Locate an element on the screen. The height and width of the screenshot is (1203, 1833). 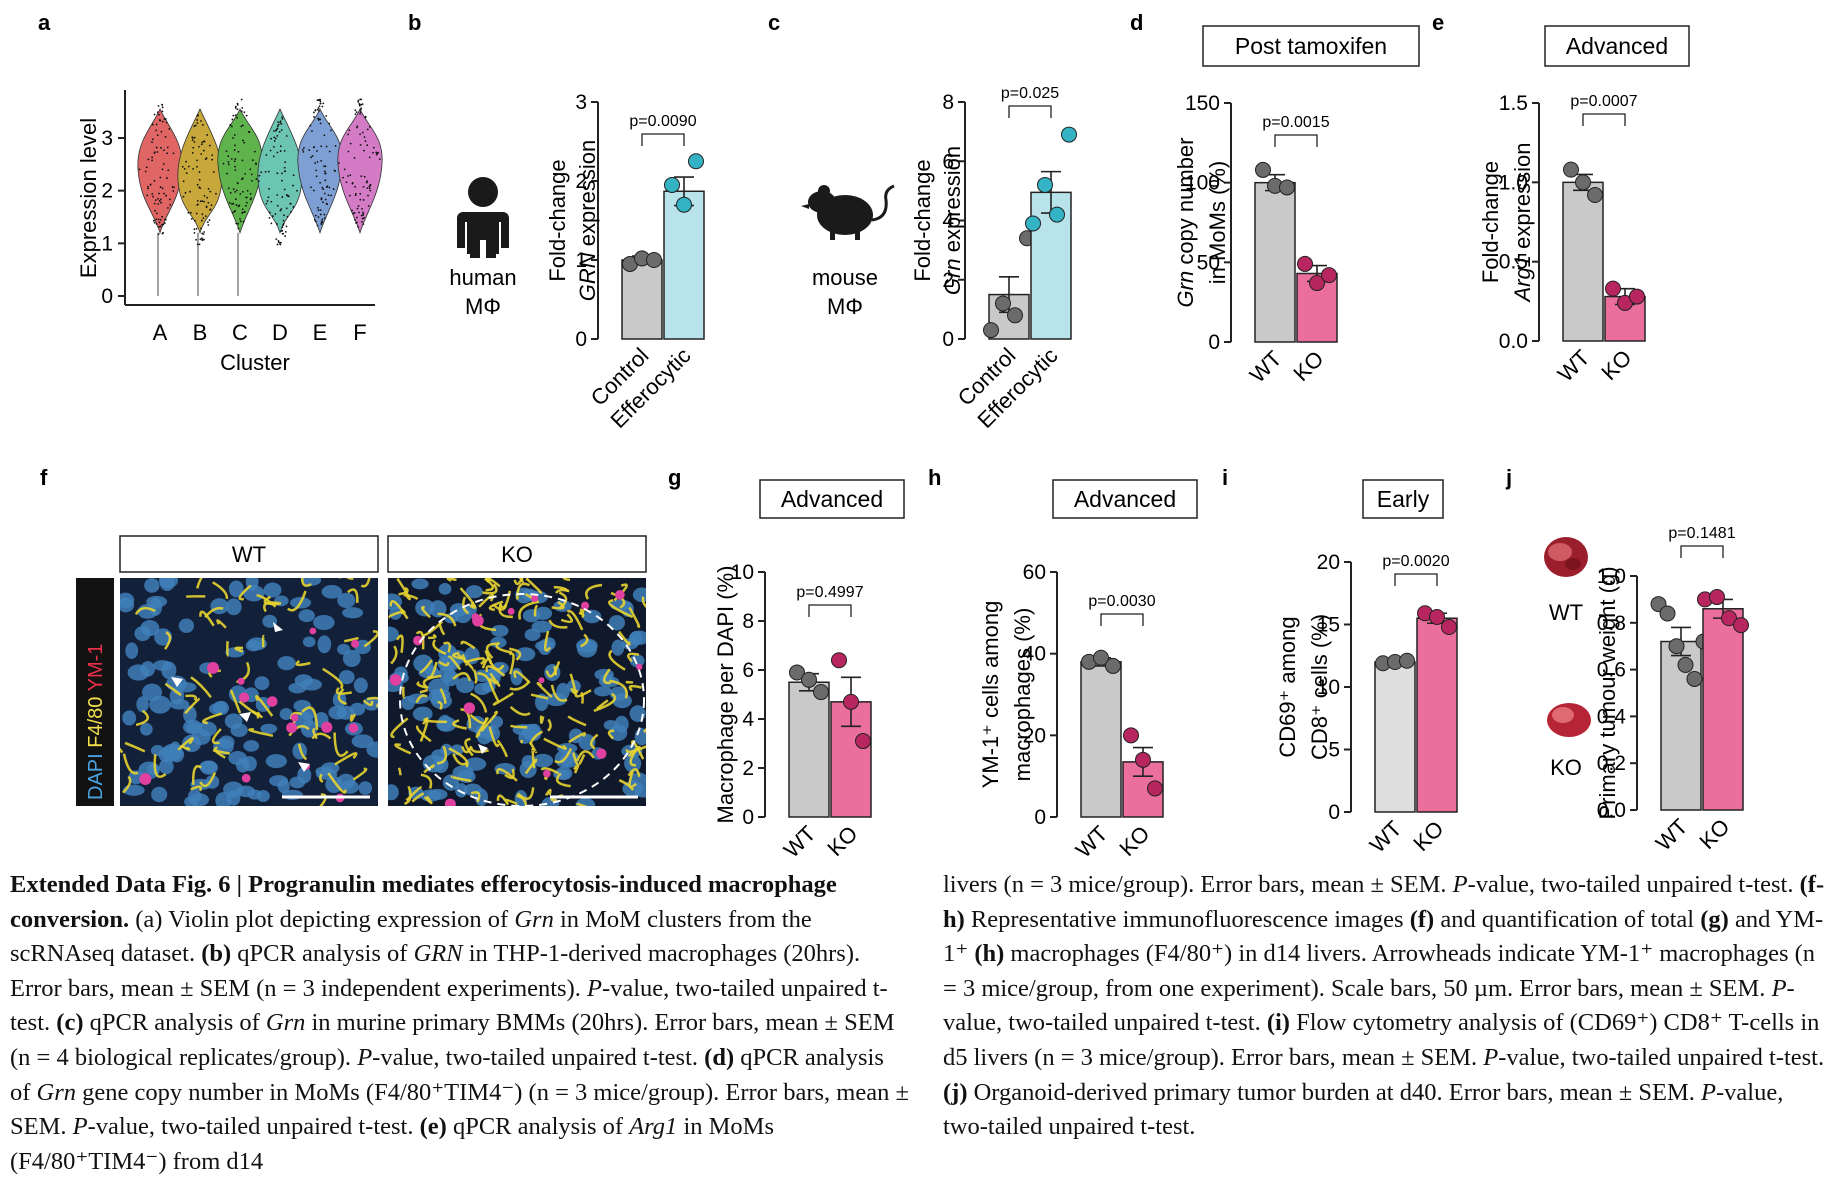
y-tick-label: 20 is located at coordinates (1034, 735).